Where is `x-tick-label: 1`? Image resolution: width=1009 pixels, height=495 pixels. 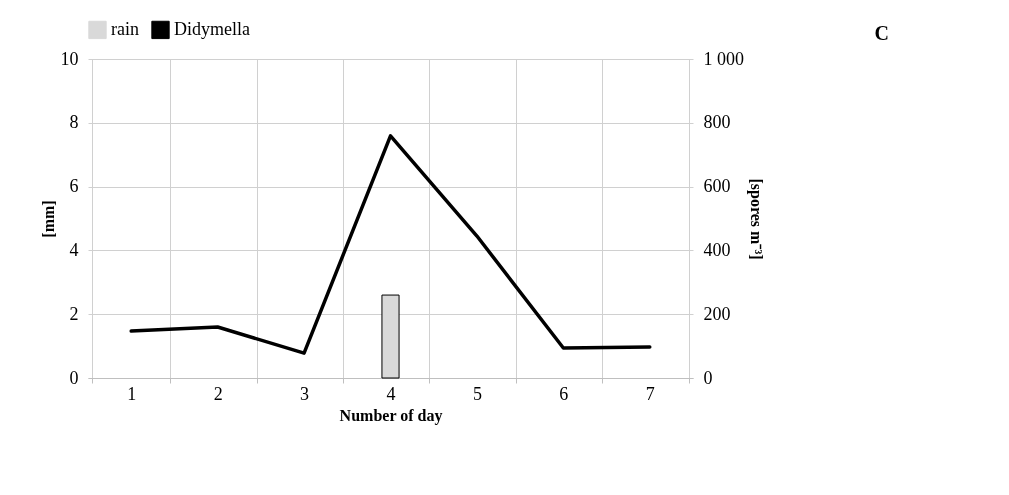 x-tick-label: 1 is located at coordinates (132, 393).